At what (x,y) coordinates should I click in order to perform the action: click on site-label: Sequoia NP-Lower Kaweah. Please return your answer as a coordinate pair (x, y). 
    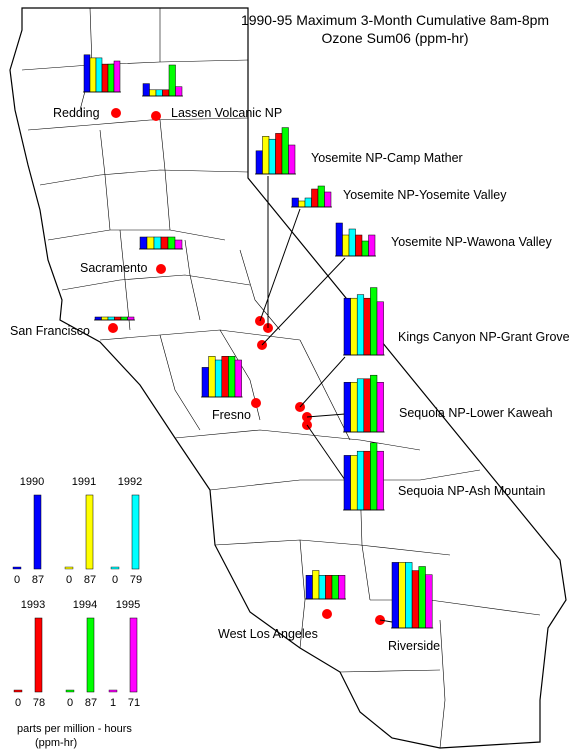
    Looking at the image, I should click on (476, 413).